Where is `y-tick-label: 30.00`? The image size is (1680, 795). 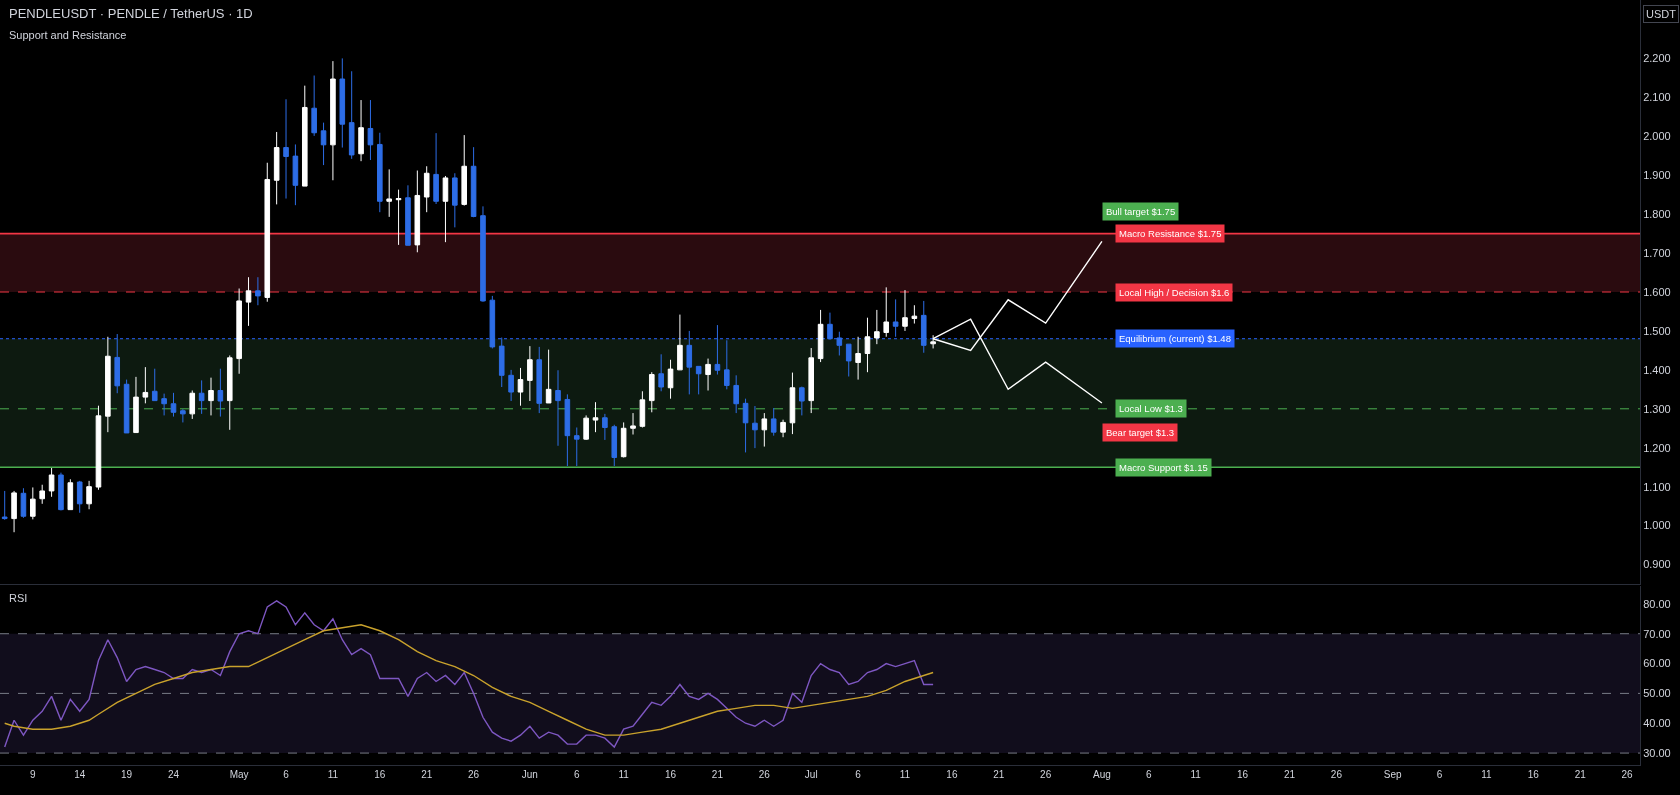
y-tick-label: 30.00 is located at coordinates (1657, 752).